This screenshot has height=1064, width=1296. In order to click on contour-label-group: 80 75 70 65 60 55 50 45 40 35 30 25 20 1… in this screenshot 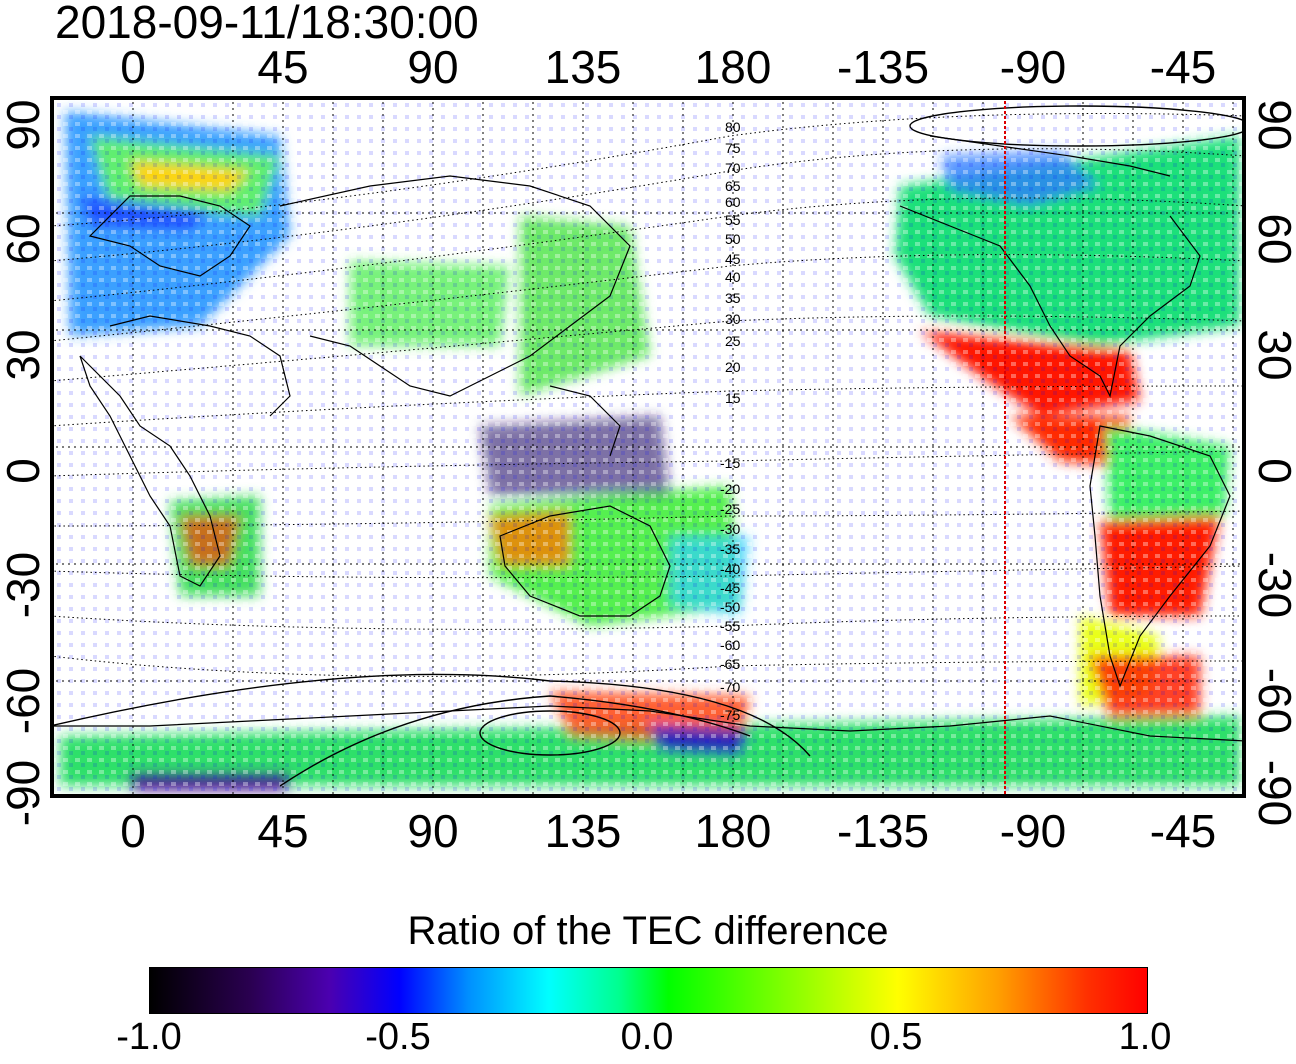, I will do `click(730, 421)`.